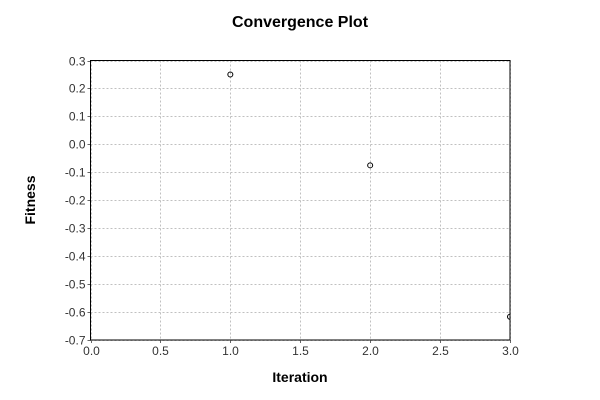 The image size is (600, 400). What do you see at coordinates (75, 173) in the screenshot?
I see `y-tick-label: -0.1` at bounding box center [75, 173].